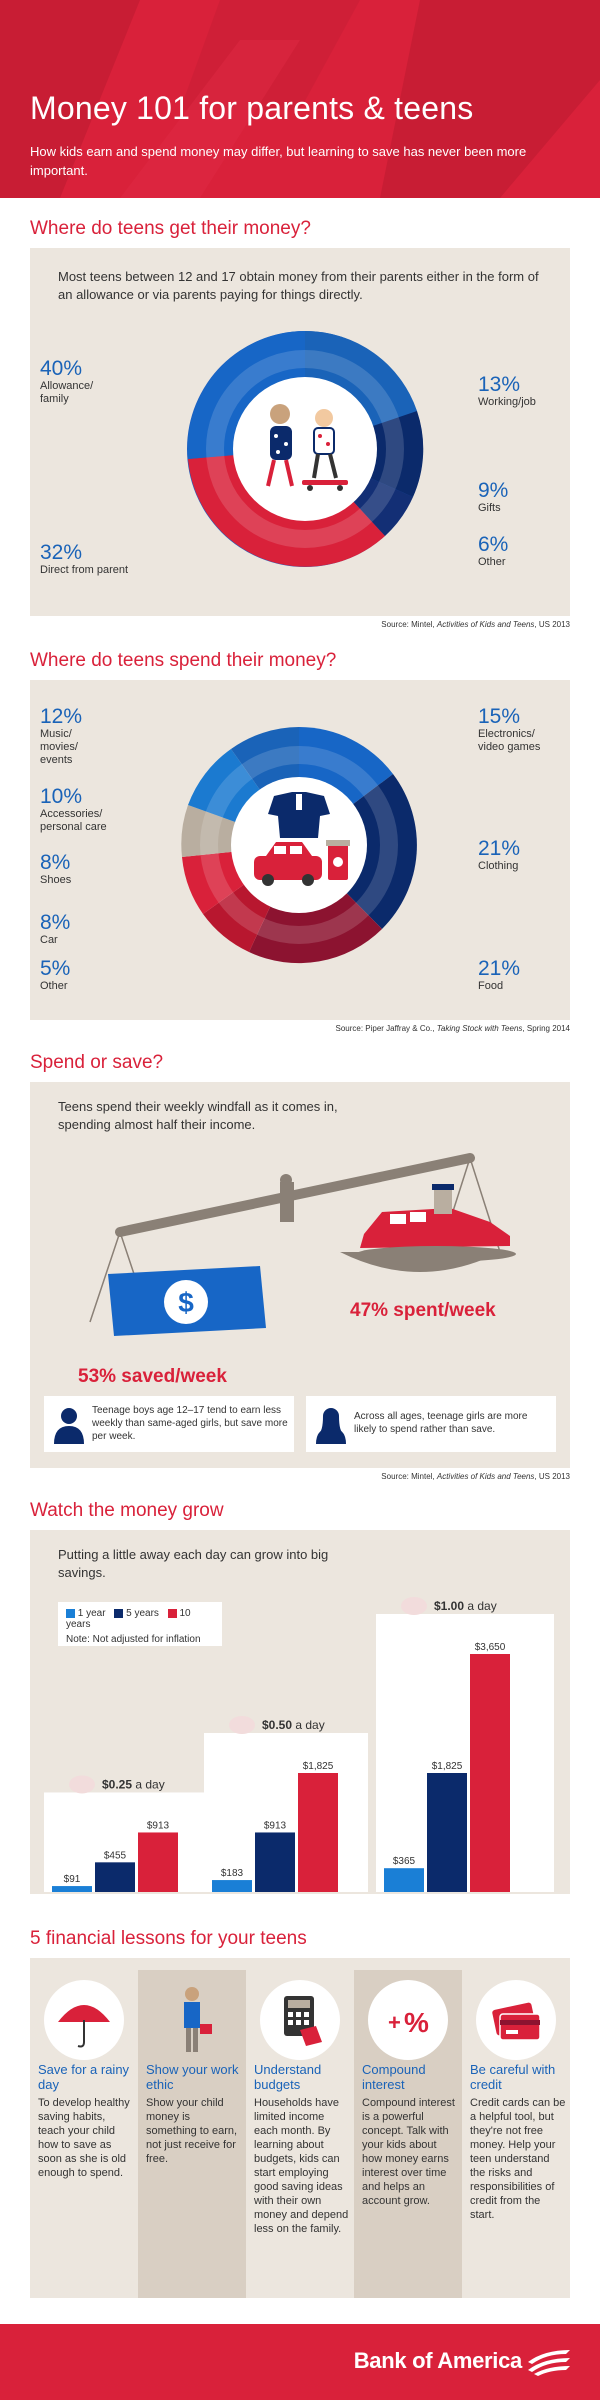  Describe the element at coordinates (84, 2077) in the screenshot. I see `lesson-title: Save for a rainy day` at that location.